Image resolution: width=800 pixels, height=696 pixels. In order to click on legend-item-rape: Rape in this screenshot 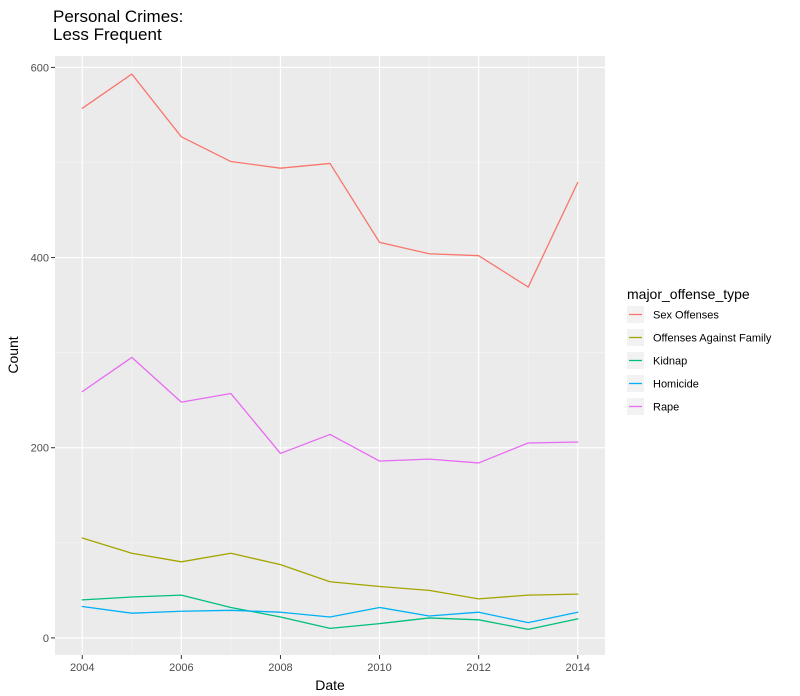, I will do `click(653, 406)`.